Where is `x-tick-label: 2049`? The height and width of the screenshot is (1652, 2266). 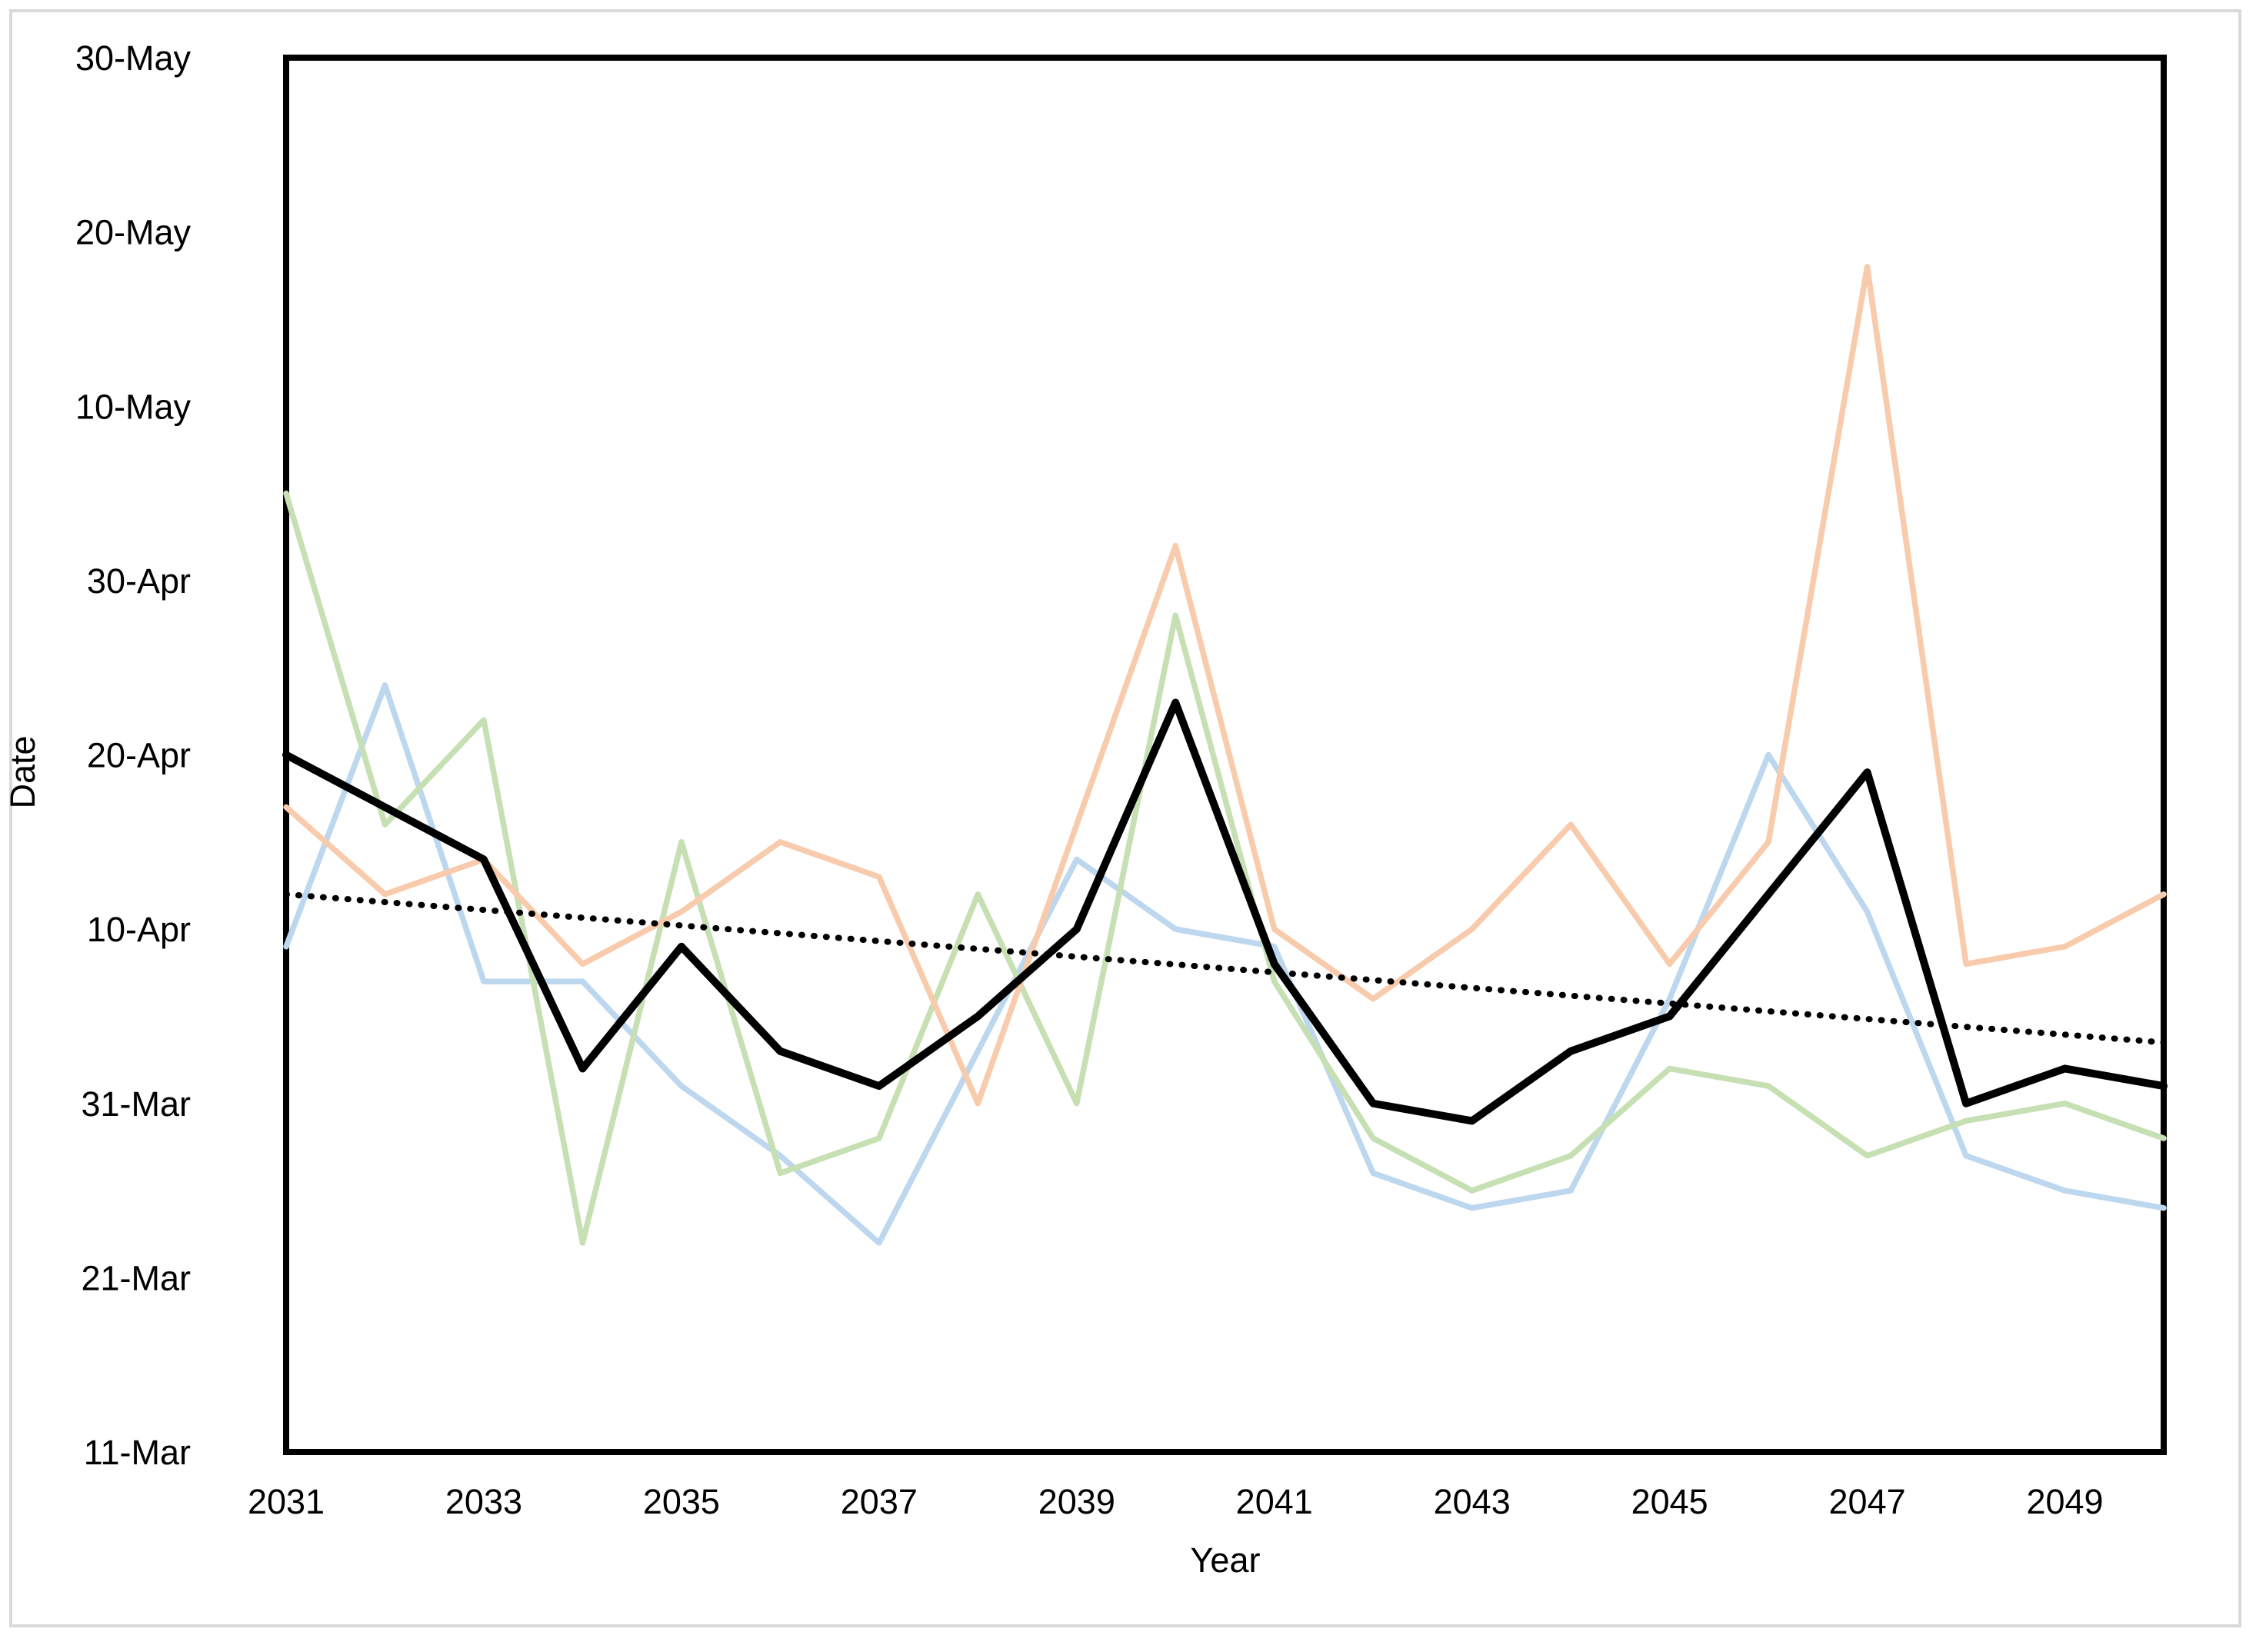 x-tick-label: 2049 is located at coordinates (2064, 1501).